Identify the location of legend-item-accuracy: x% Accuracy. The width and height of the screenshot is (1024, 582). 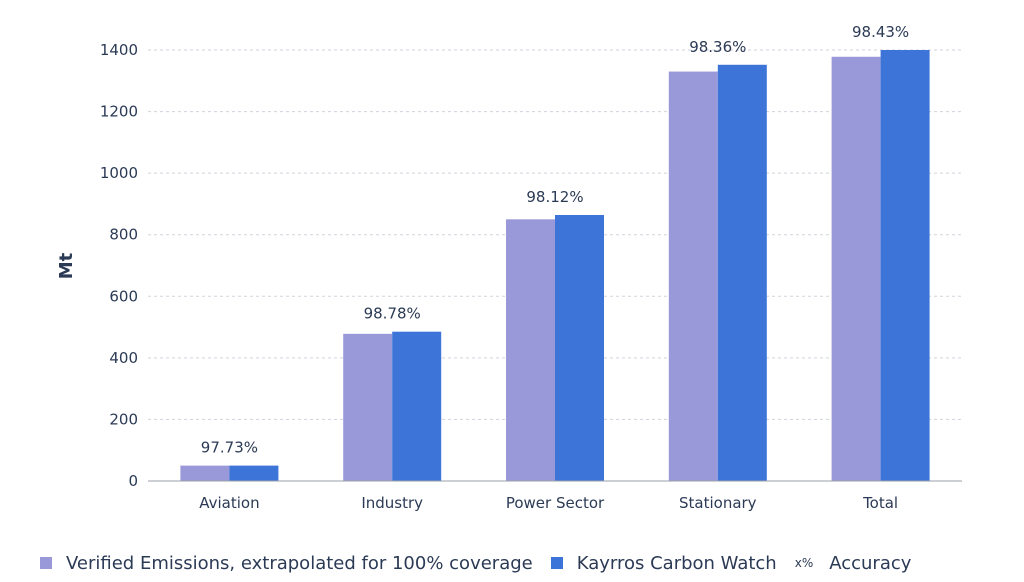
(853, 563).